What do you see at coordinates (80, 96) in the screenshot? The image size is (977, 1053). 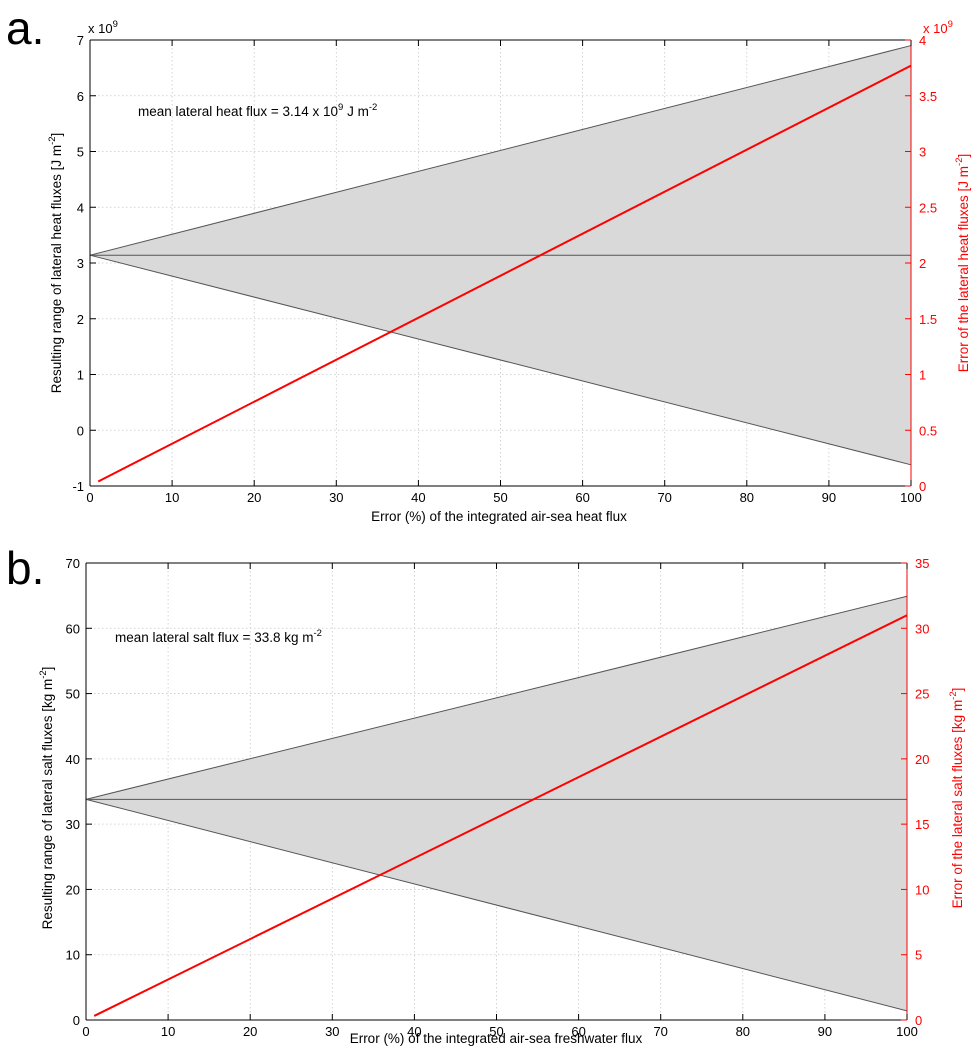 I see `y-tick-label-left: 6` at bounding box center [80, 96].